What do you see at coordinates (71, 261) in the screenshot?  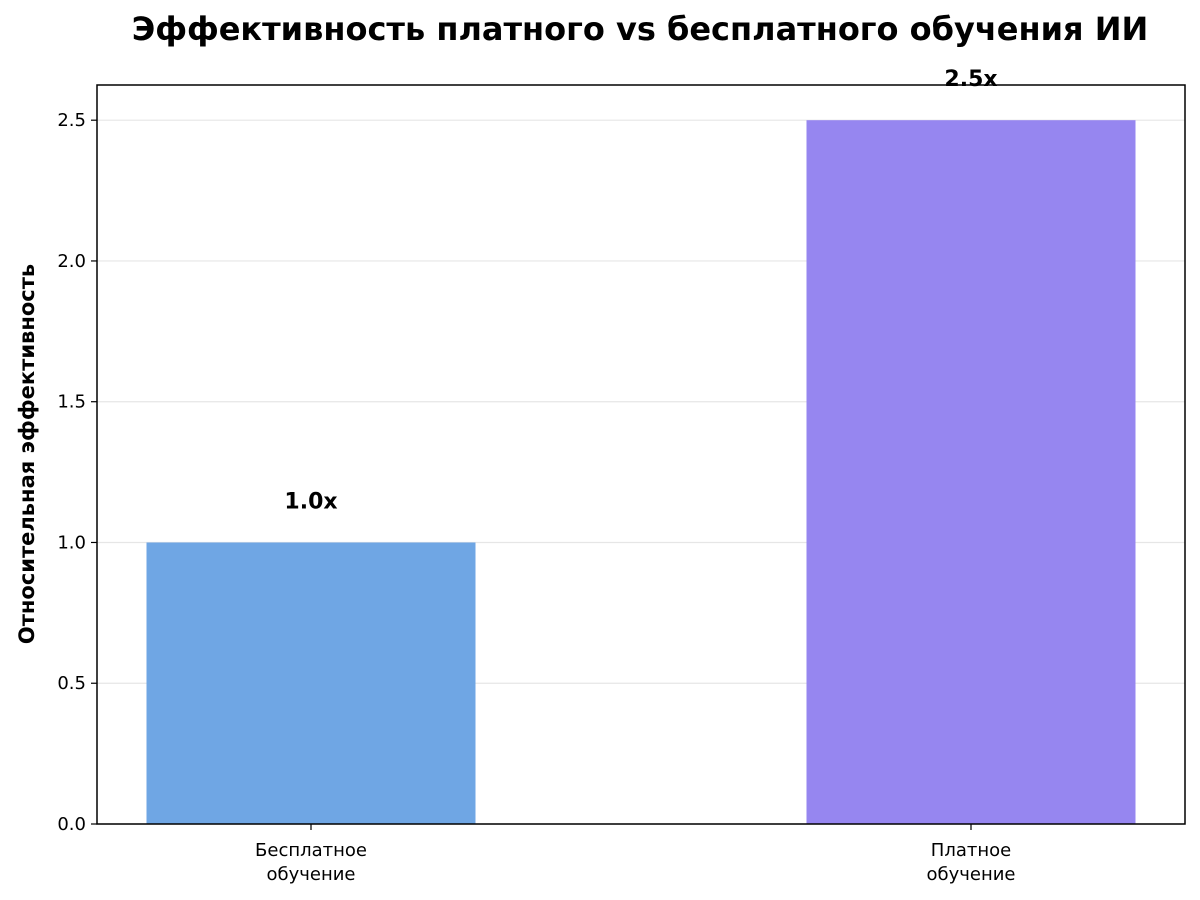 I see `y-tick-label: 2.0` at bounding box center [71, 261].